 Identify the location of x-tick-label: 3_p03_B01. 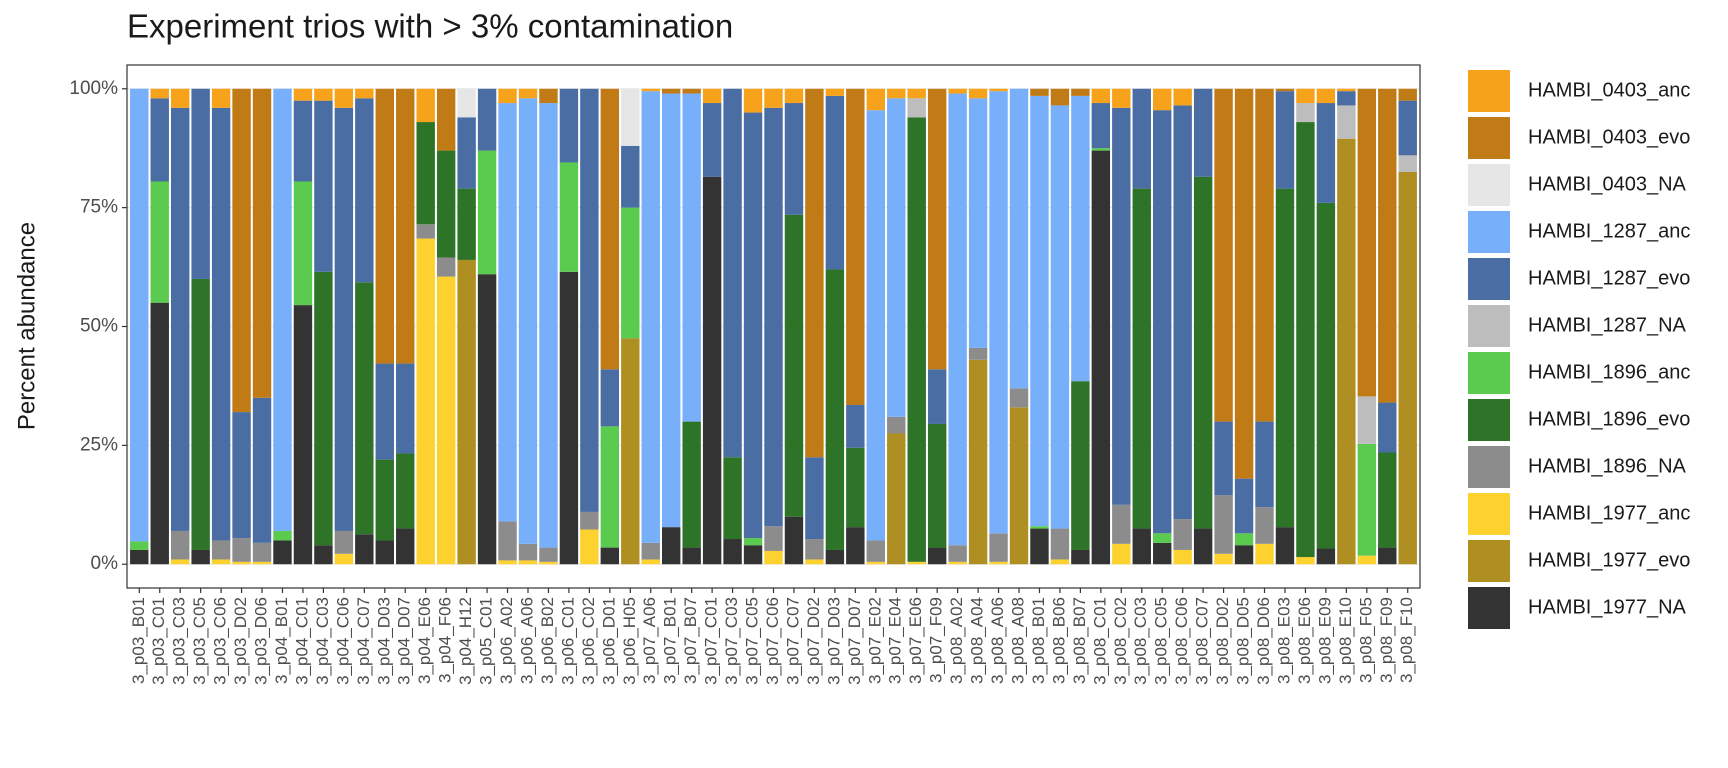
(138, 640).